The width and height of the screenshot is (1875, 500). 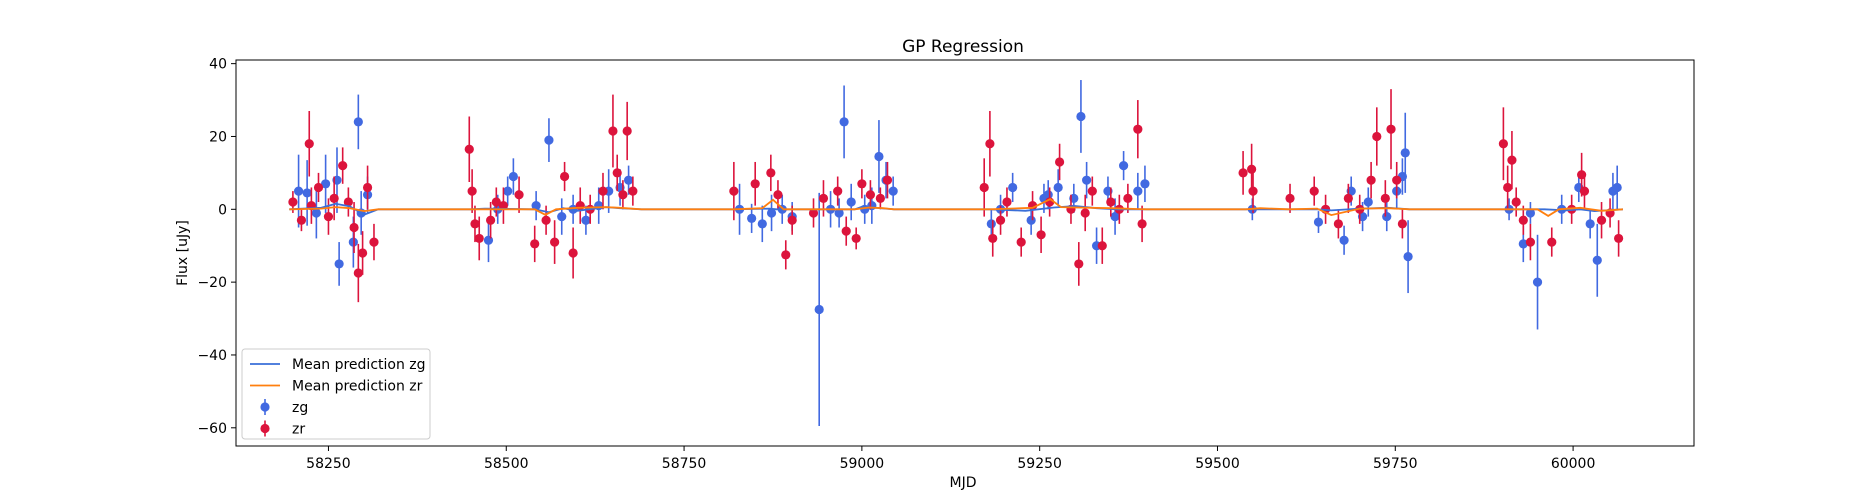 I want to click on legend-label-zr: zr, so click(x=298, y=430).